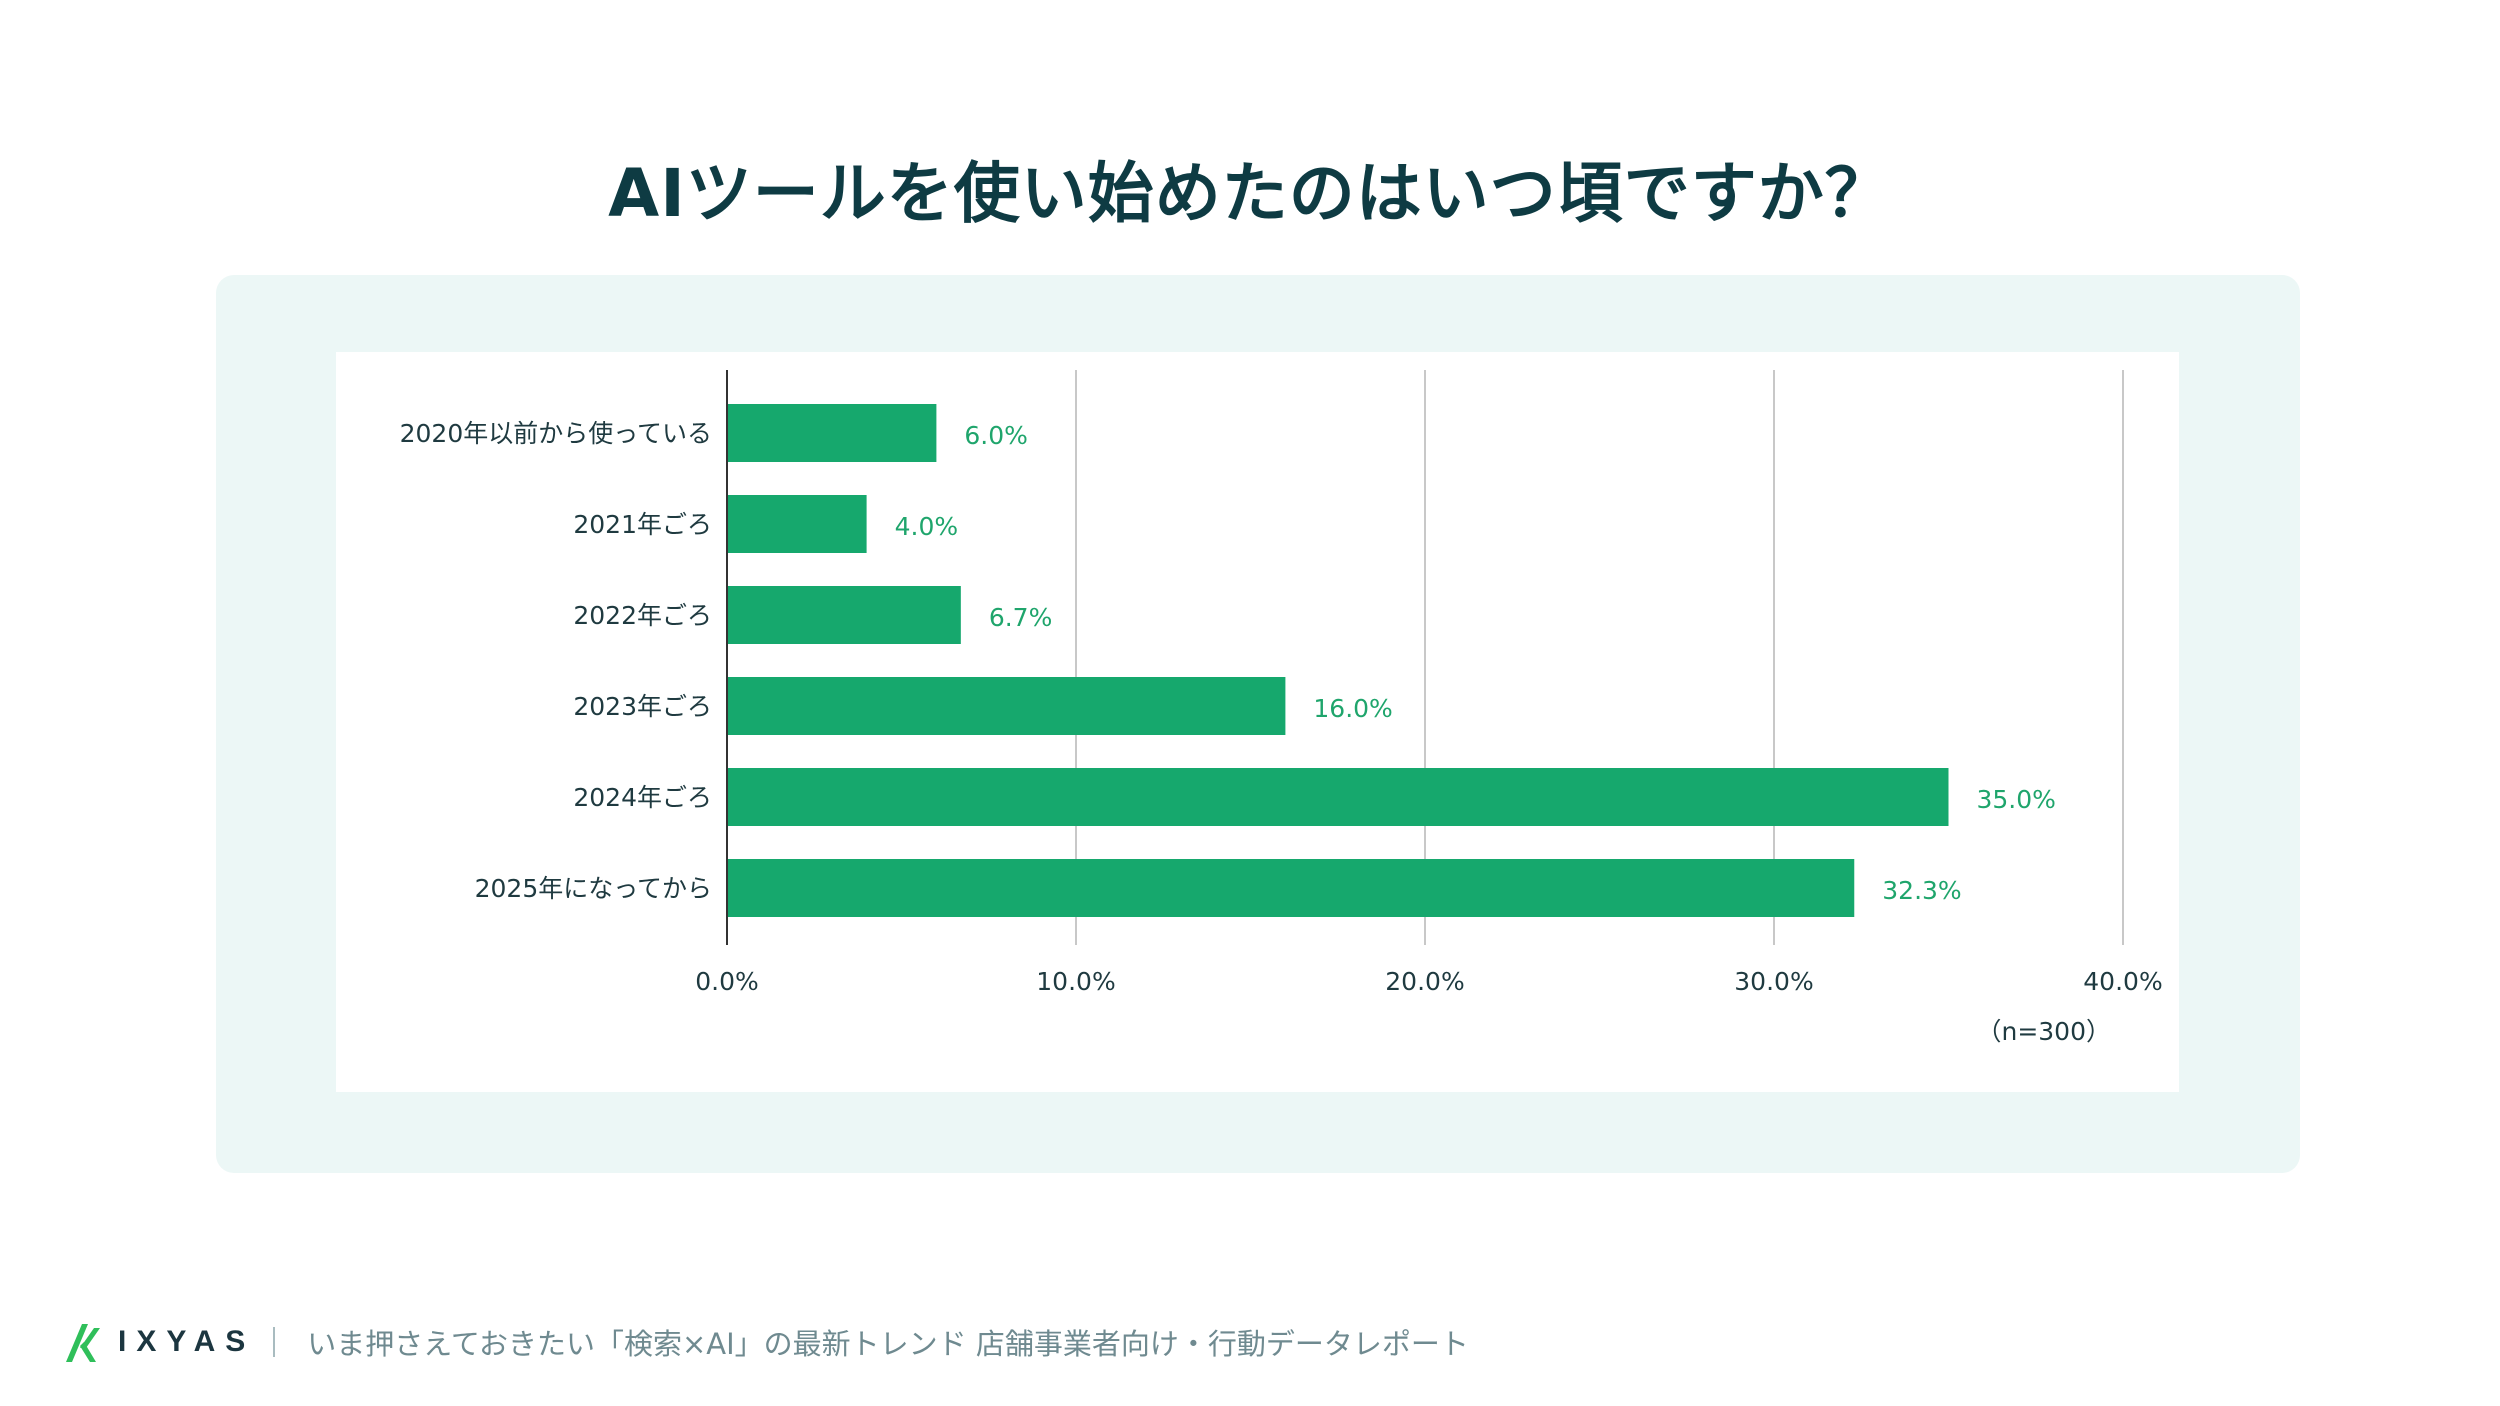 This screenshot has height=1406, width=2500. Describe the element at coordinates (642, 524) in the screenshot. I see `category-label-1: 2021年ごろ` at that location.